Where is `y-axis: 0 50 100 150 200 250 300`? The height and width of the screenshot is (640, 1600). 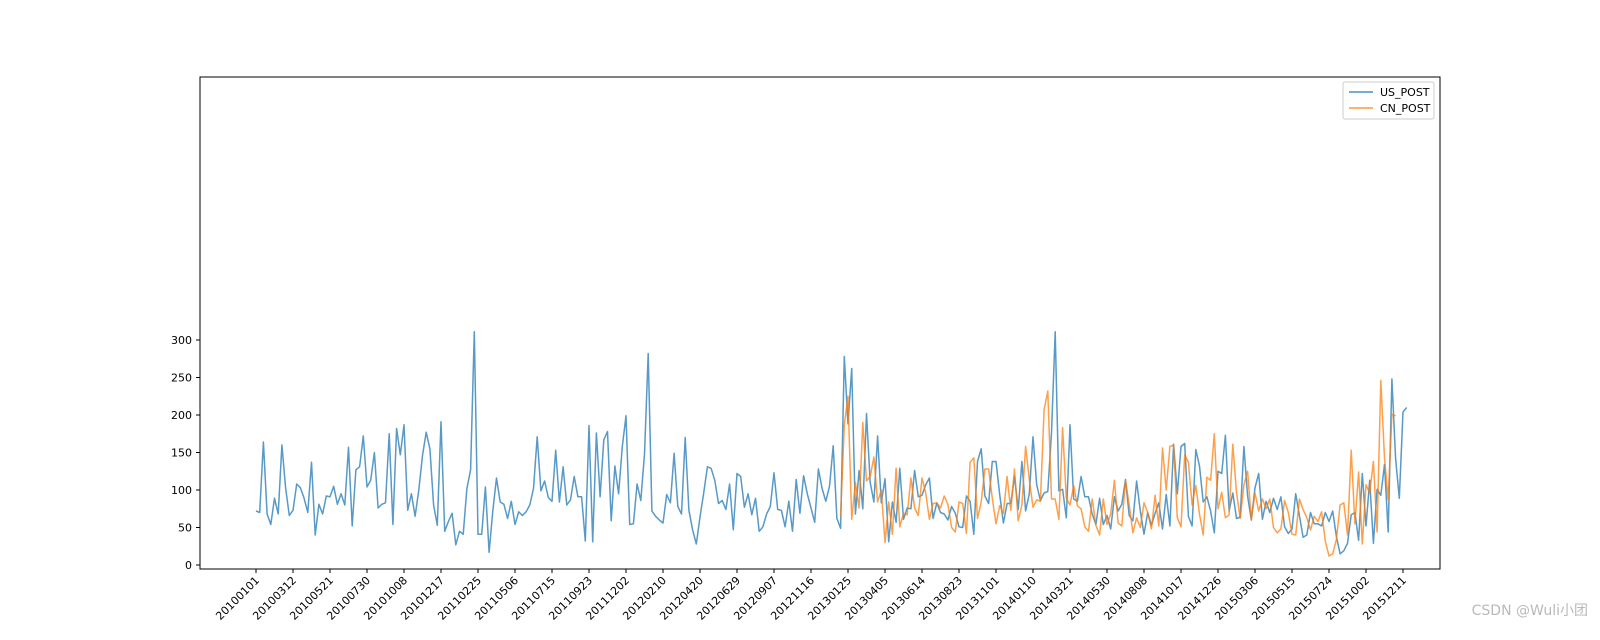 y-axis: 0 50 100 150 200 250 300 is located at coordinates (185, 453).